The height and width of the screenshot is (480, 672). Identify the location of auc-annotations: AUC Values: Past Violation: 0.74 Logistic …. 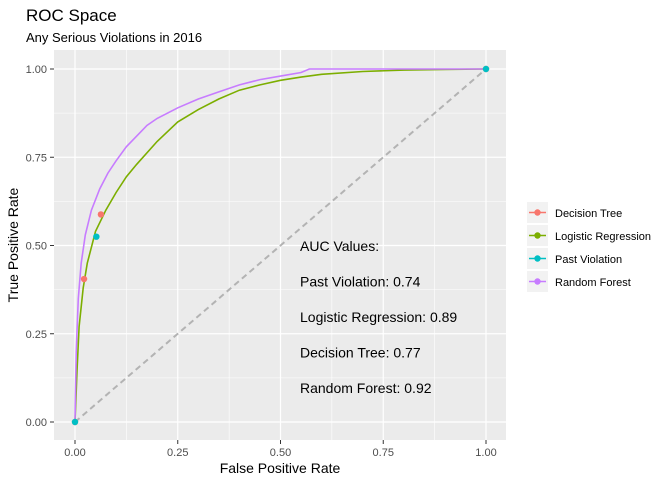
(378, 317).